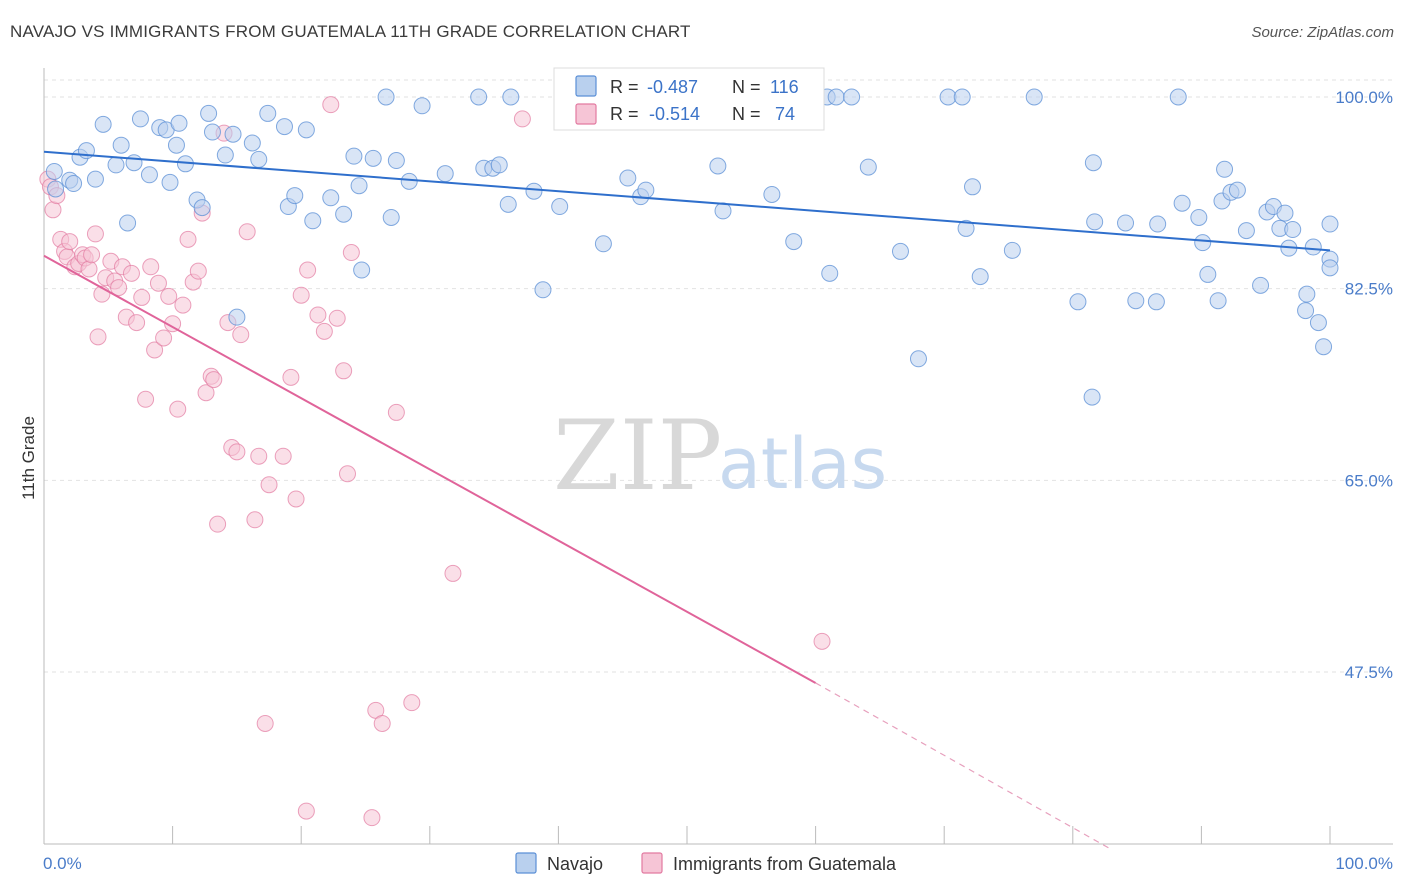 Image resolution: width=1406 pixels, height=892 pixels. Describe the element at coordinates (706, 863) in the screenshot. I see `bottom-legend: Navajo Immigrants from Guatemala` at that location.